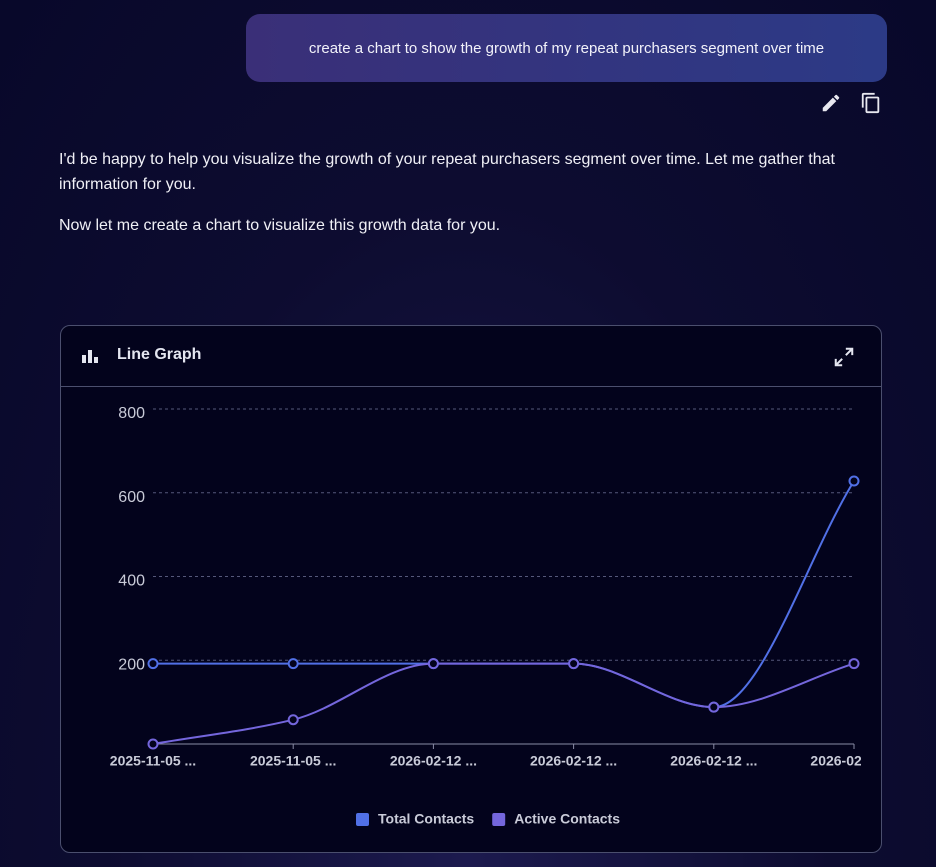 The width and height of the screenshot is (936, 867). Describe the element at coordinates (159, 354) in the screenshot. I see `chart-title: Line Graph` at that location.